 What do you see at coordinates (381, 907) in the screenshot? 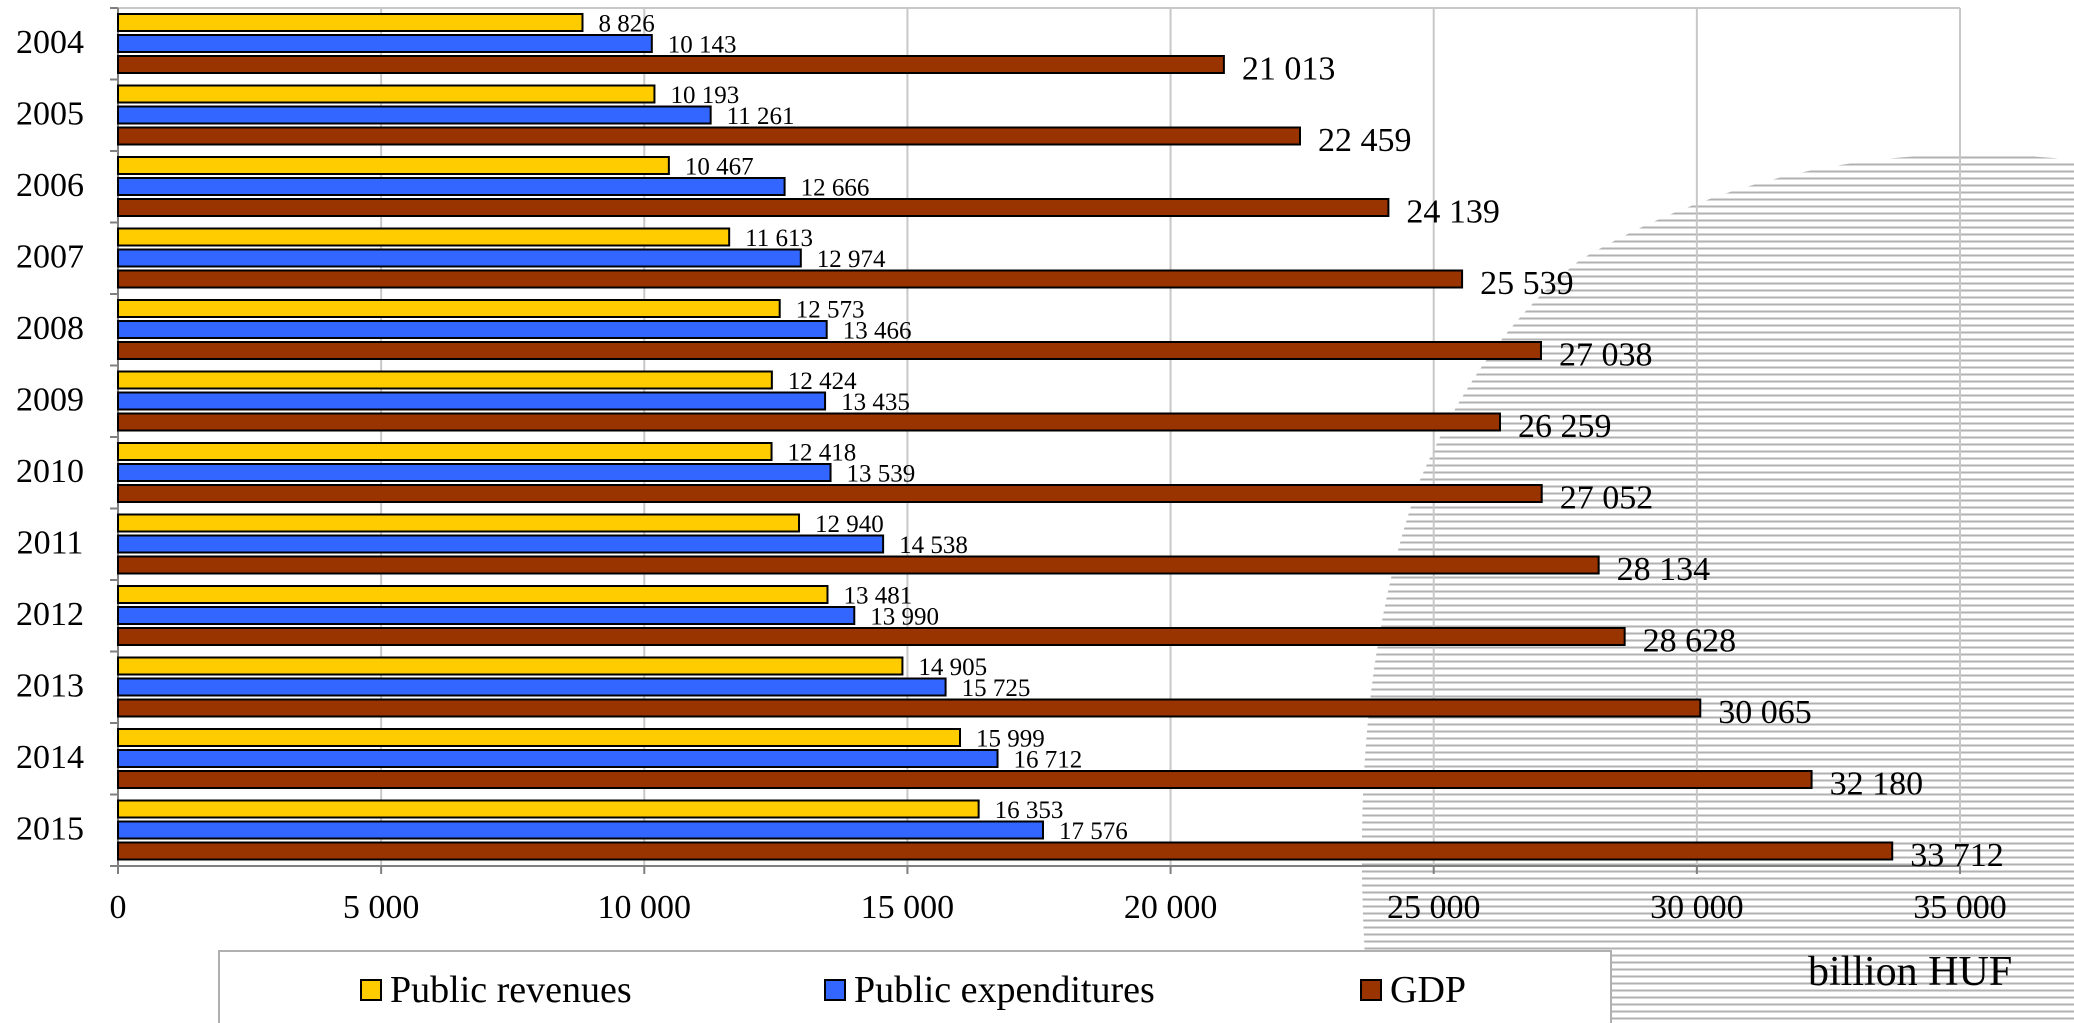
I see `x-tick-label: 5 000` at bounding box center [381, 907].